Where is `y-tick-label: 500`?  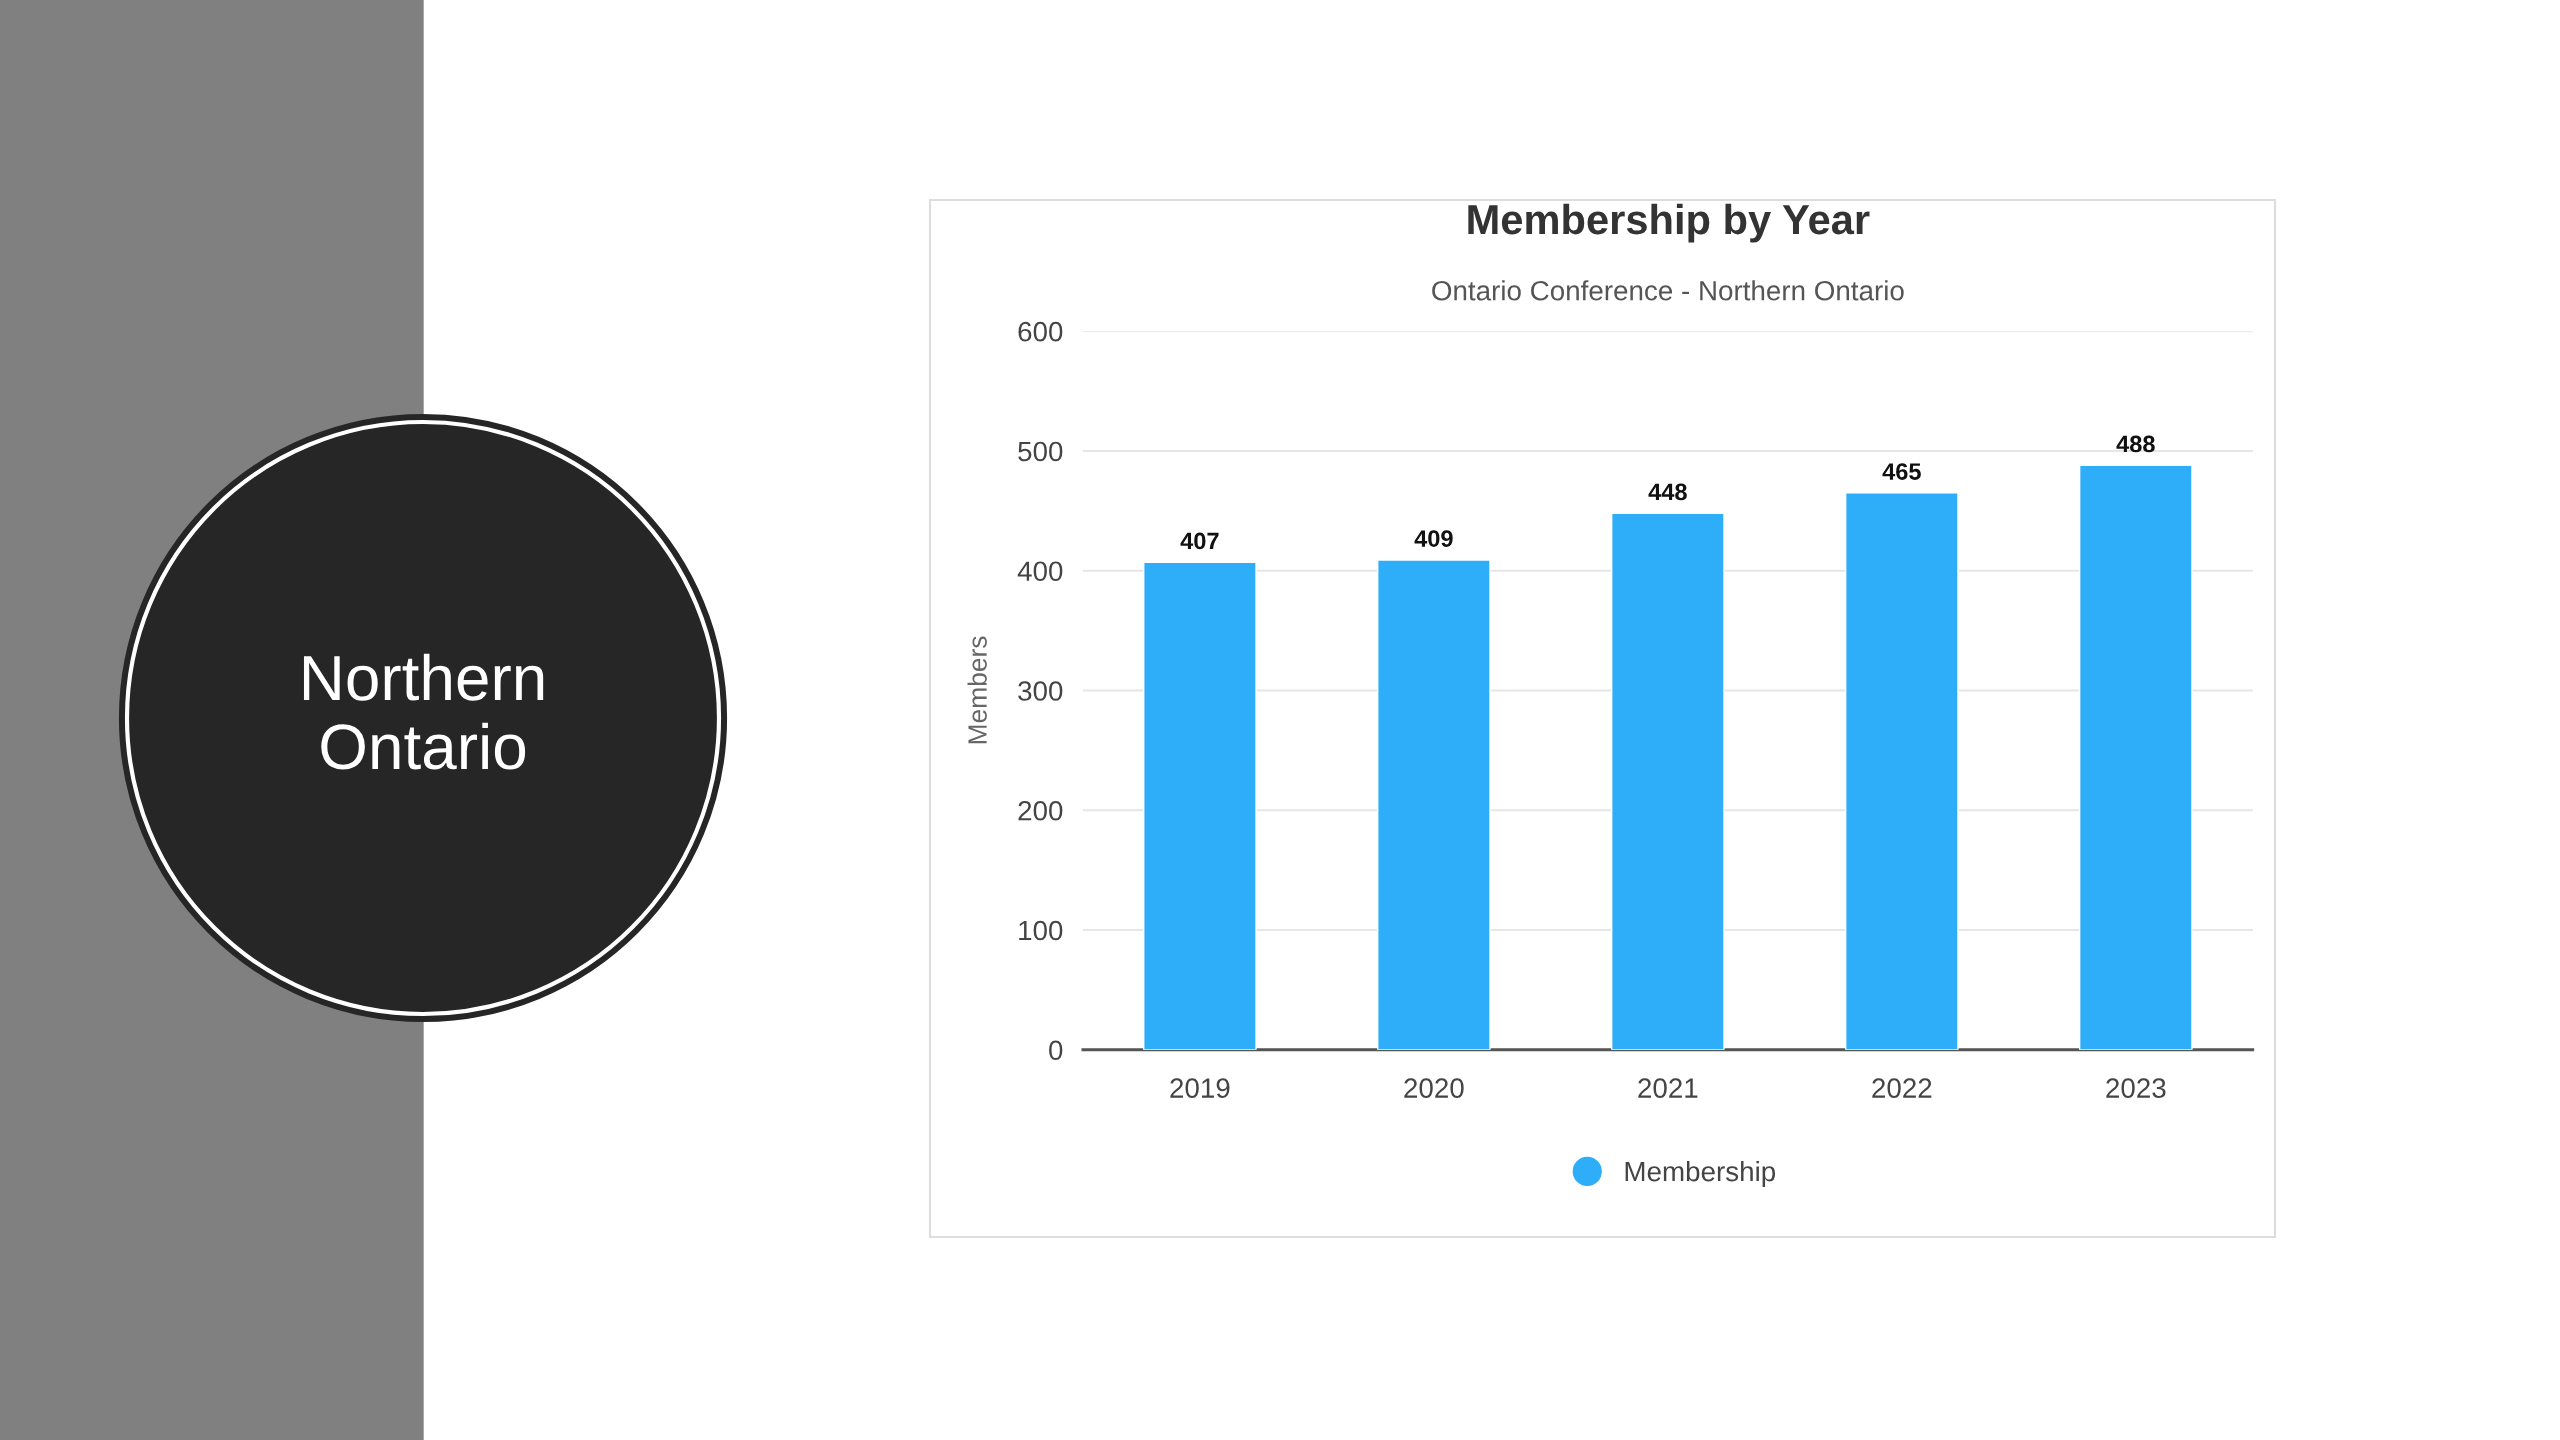
y-tick-label: 500 is located at coordinates (1040, 451).